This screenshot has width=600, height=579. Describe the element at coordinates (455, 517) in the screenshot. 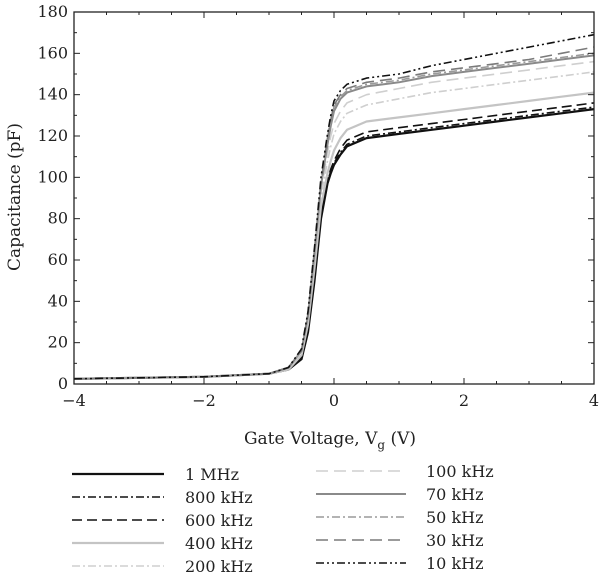

I see `legend-label: 50 kHz` at that location.